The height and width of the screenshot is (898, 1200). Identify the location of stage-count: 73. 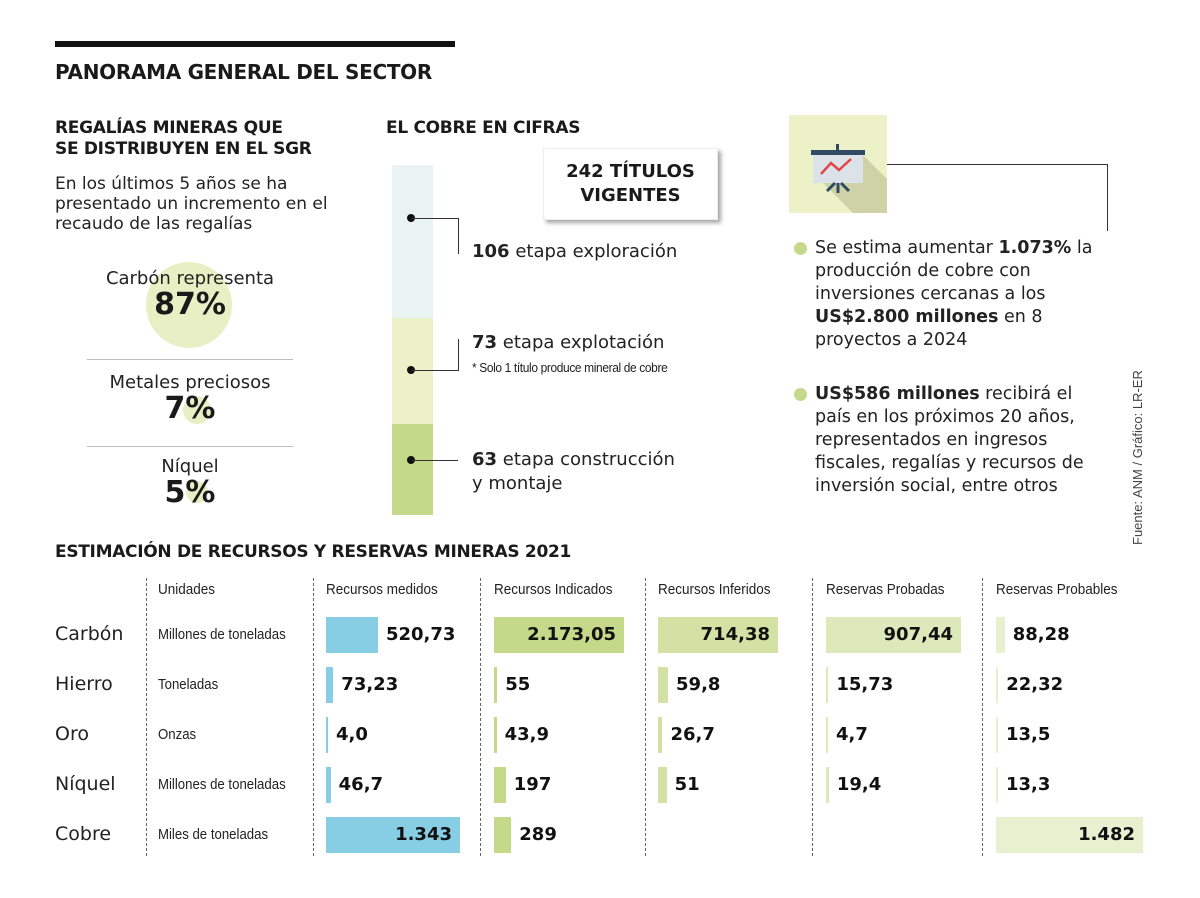
(485, 342).